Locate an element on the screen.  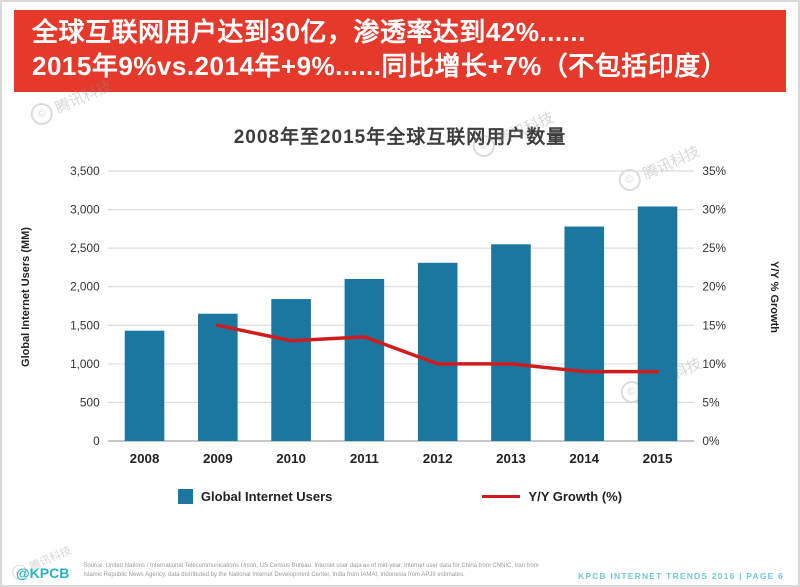
bar-2010 is located at coordinates (291, 369).